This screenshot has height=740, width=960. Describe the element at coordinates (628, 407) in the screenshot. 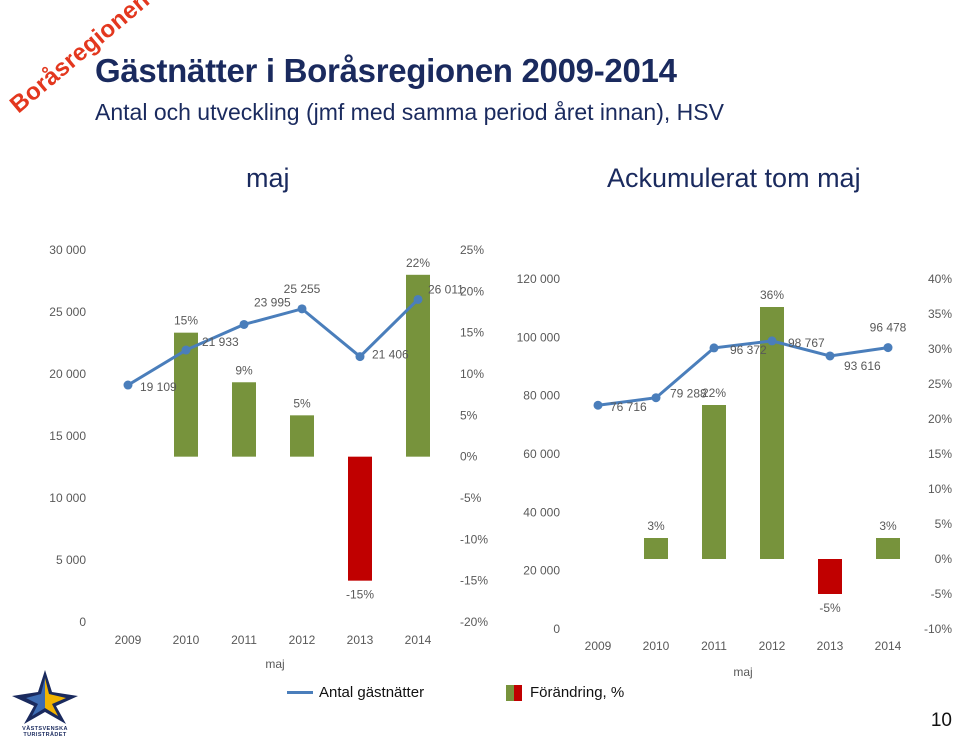

I see `line-data-label: 76 716` at that location.